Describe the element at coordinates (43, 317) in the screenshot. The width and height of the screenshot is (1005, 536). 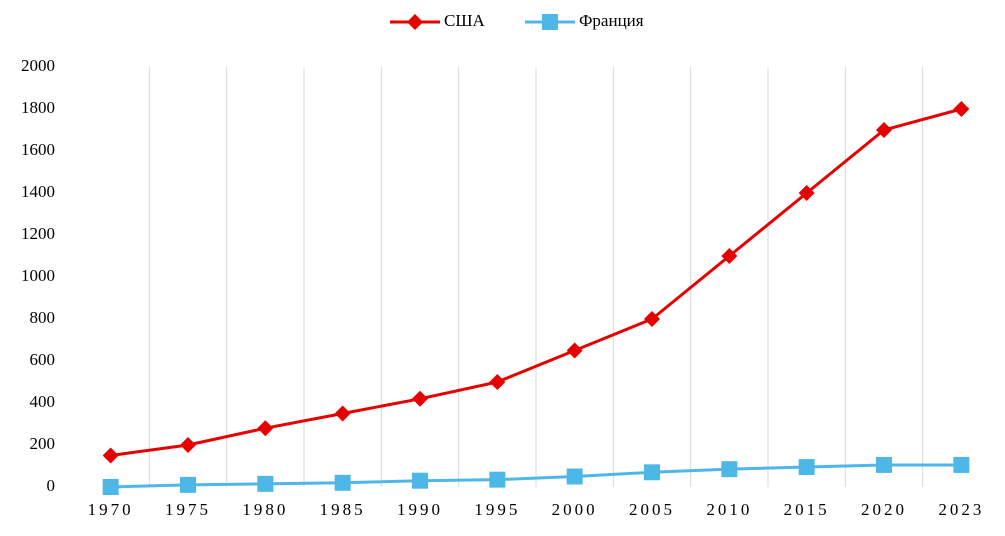
I see `y-tick-label: 800` at that location.